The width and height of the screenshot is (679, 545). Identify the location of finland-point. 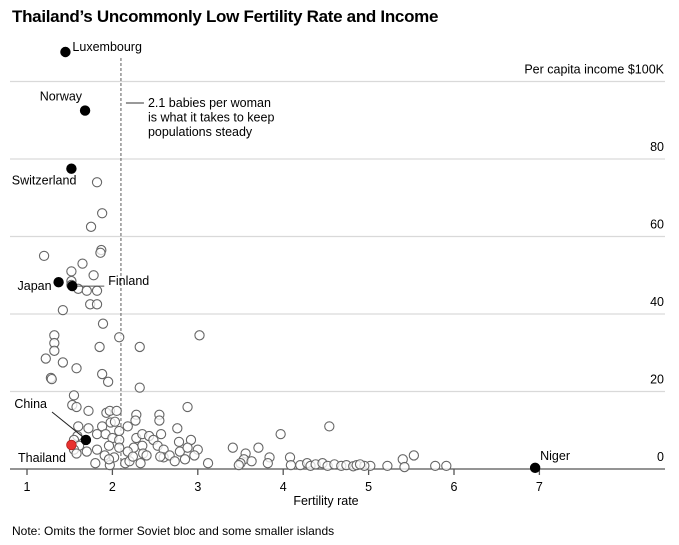
(72, 286).